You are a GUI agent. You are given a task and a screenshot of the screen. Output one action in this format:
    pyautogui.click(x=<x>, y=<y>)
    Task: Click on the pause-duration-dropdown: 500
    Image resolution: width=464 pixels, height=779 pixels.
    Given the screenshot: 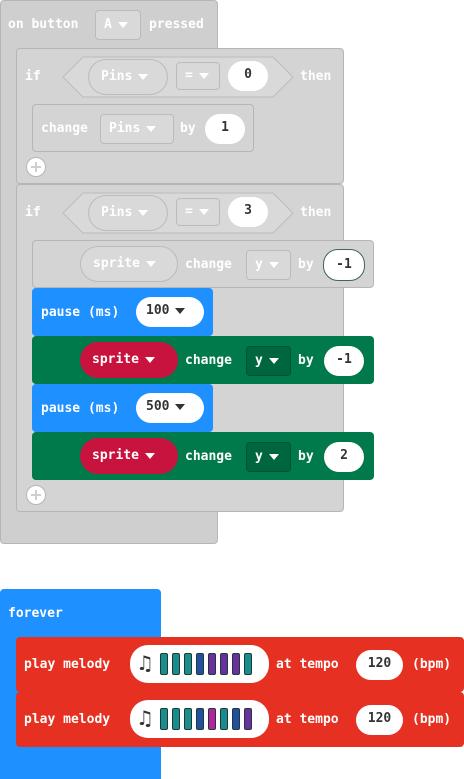 What is the action you would take?
    pyautogui.click(x=170, y=408)
    